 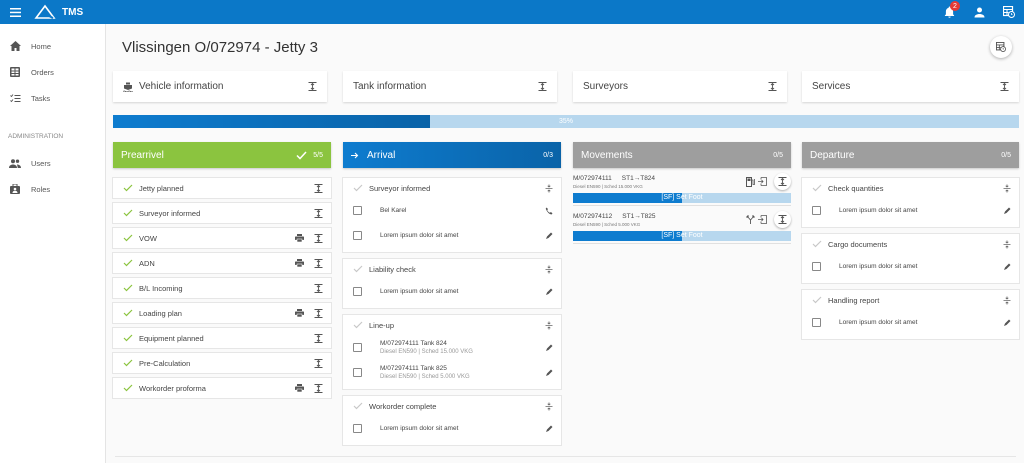 What do you see at coordinates (14, 97) in the screenshot?
I see `tasks-icon` at bounding box center [14, 97].